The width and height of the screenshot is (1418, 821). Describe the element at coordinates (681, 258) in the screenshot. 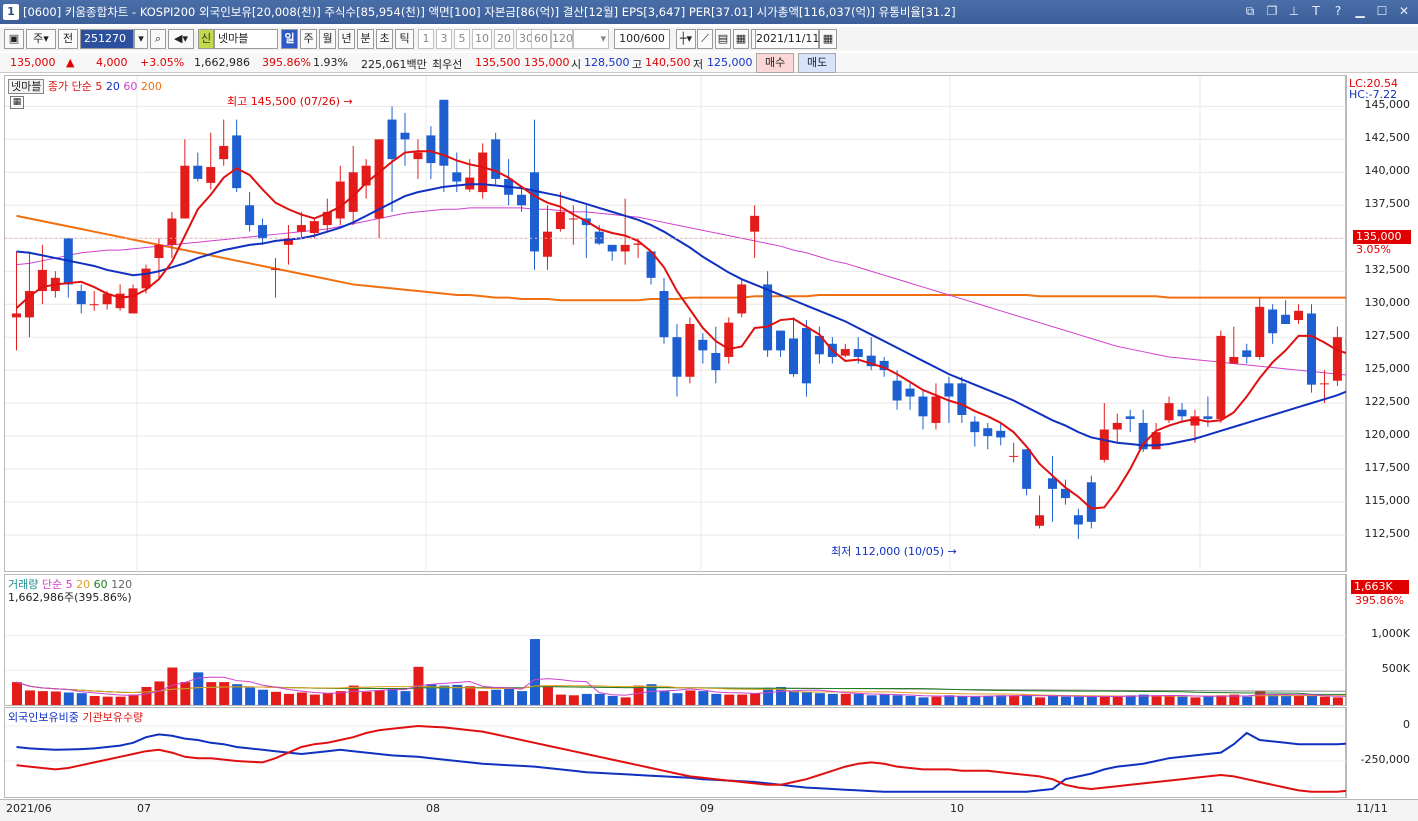

I see `ma200-line` at that location.